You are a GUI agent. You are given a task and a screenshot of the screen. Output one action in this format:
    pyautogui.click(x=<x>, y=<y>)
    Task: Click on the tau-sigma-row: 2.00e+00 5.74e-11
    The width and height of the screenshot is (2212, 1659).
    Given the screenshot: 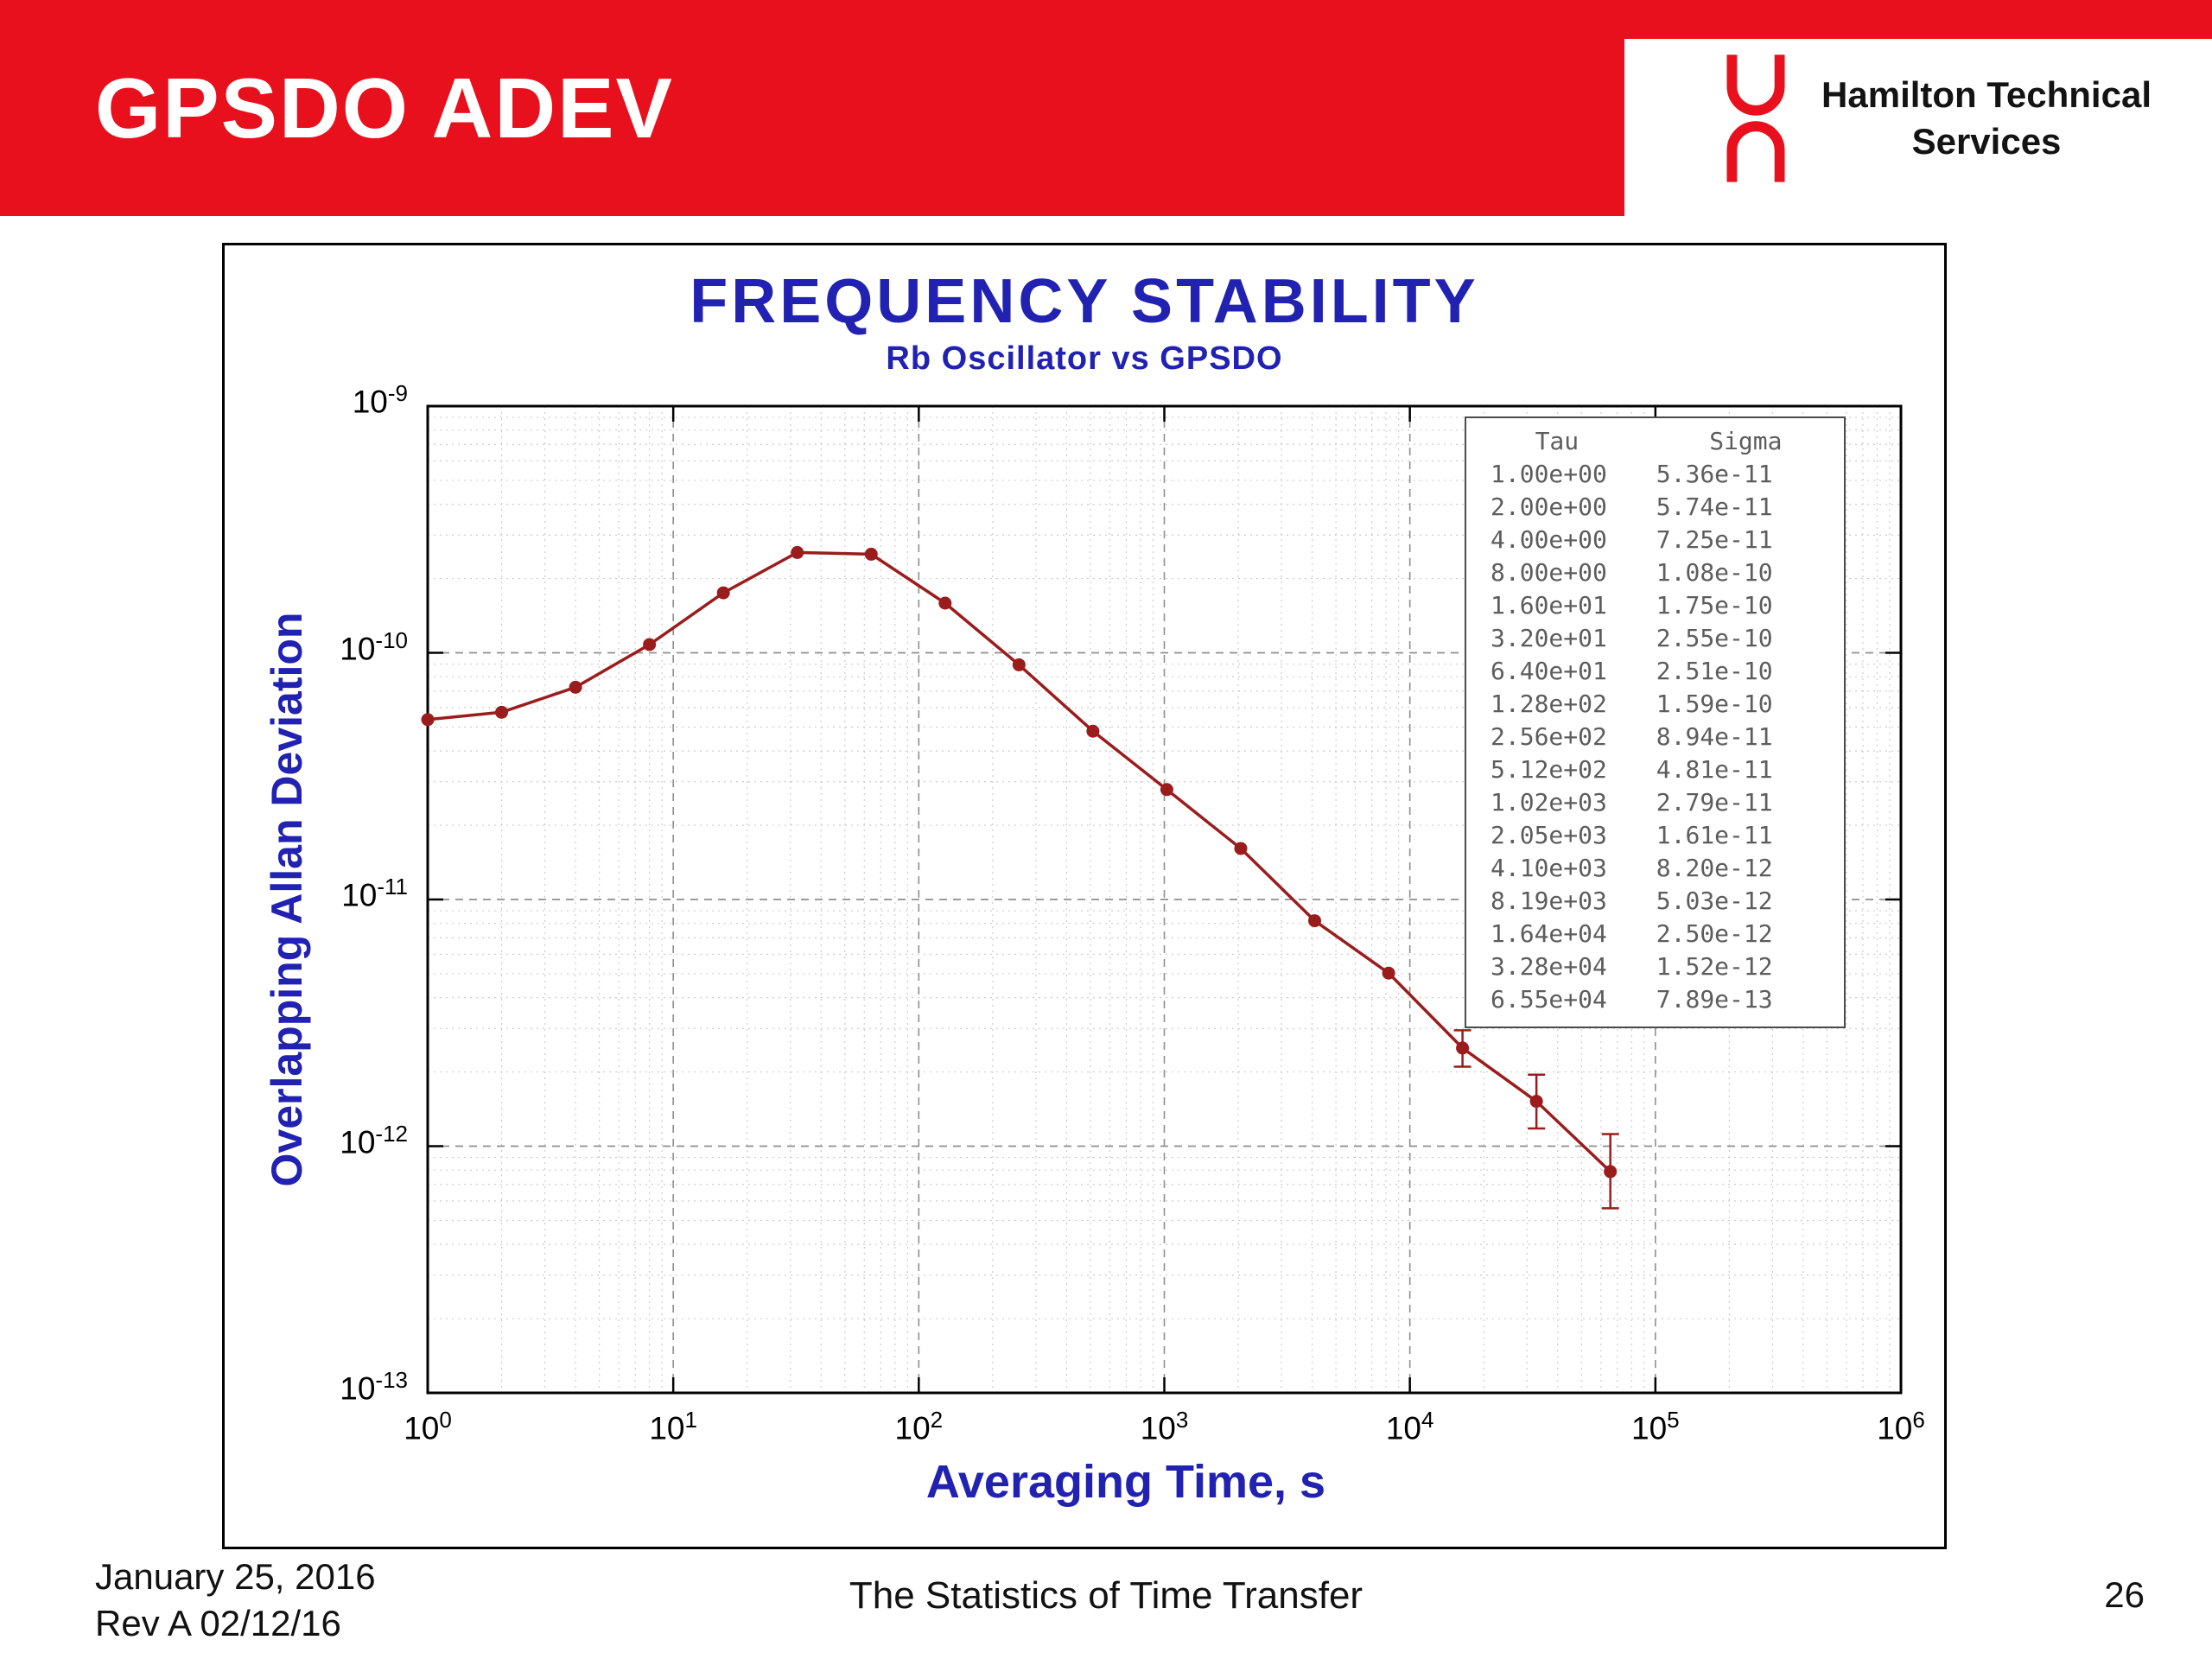 What is the action you would take?
    pyautogui.click(x=1655, y=507)
    